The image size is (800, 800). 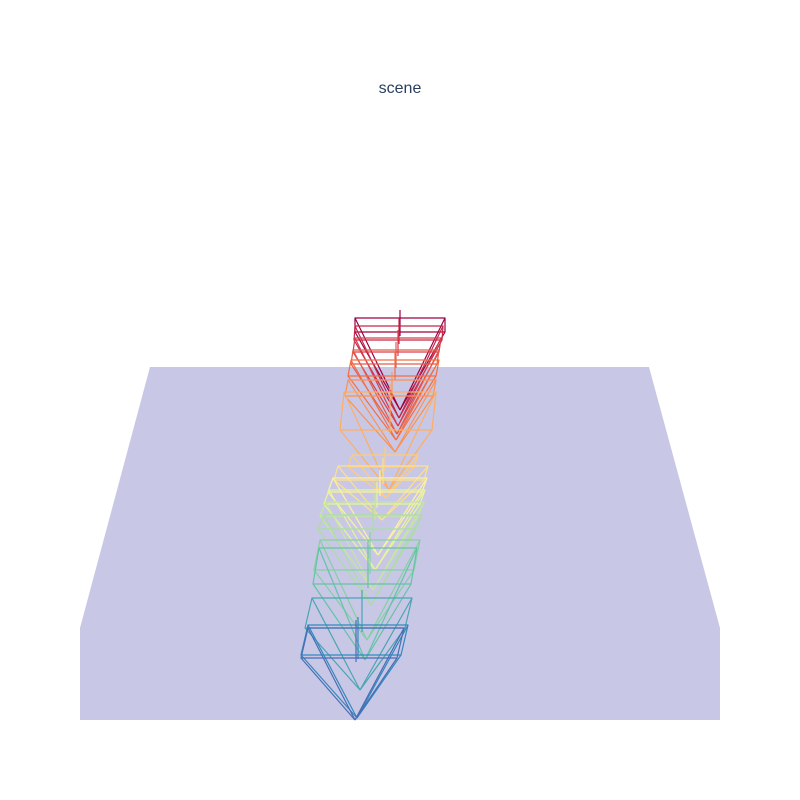 I want to click on camera-frustums, so click(x=373, y=515).